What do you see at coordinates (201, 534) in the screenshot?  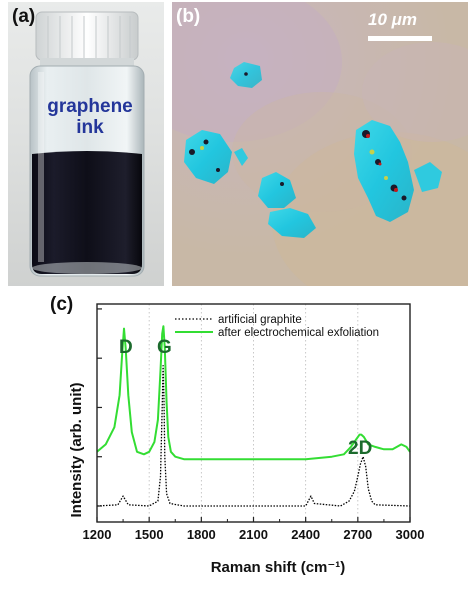 I see `x-tick-label-1800: 1800` at bounding box center [201, 534].